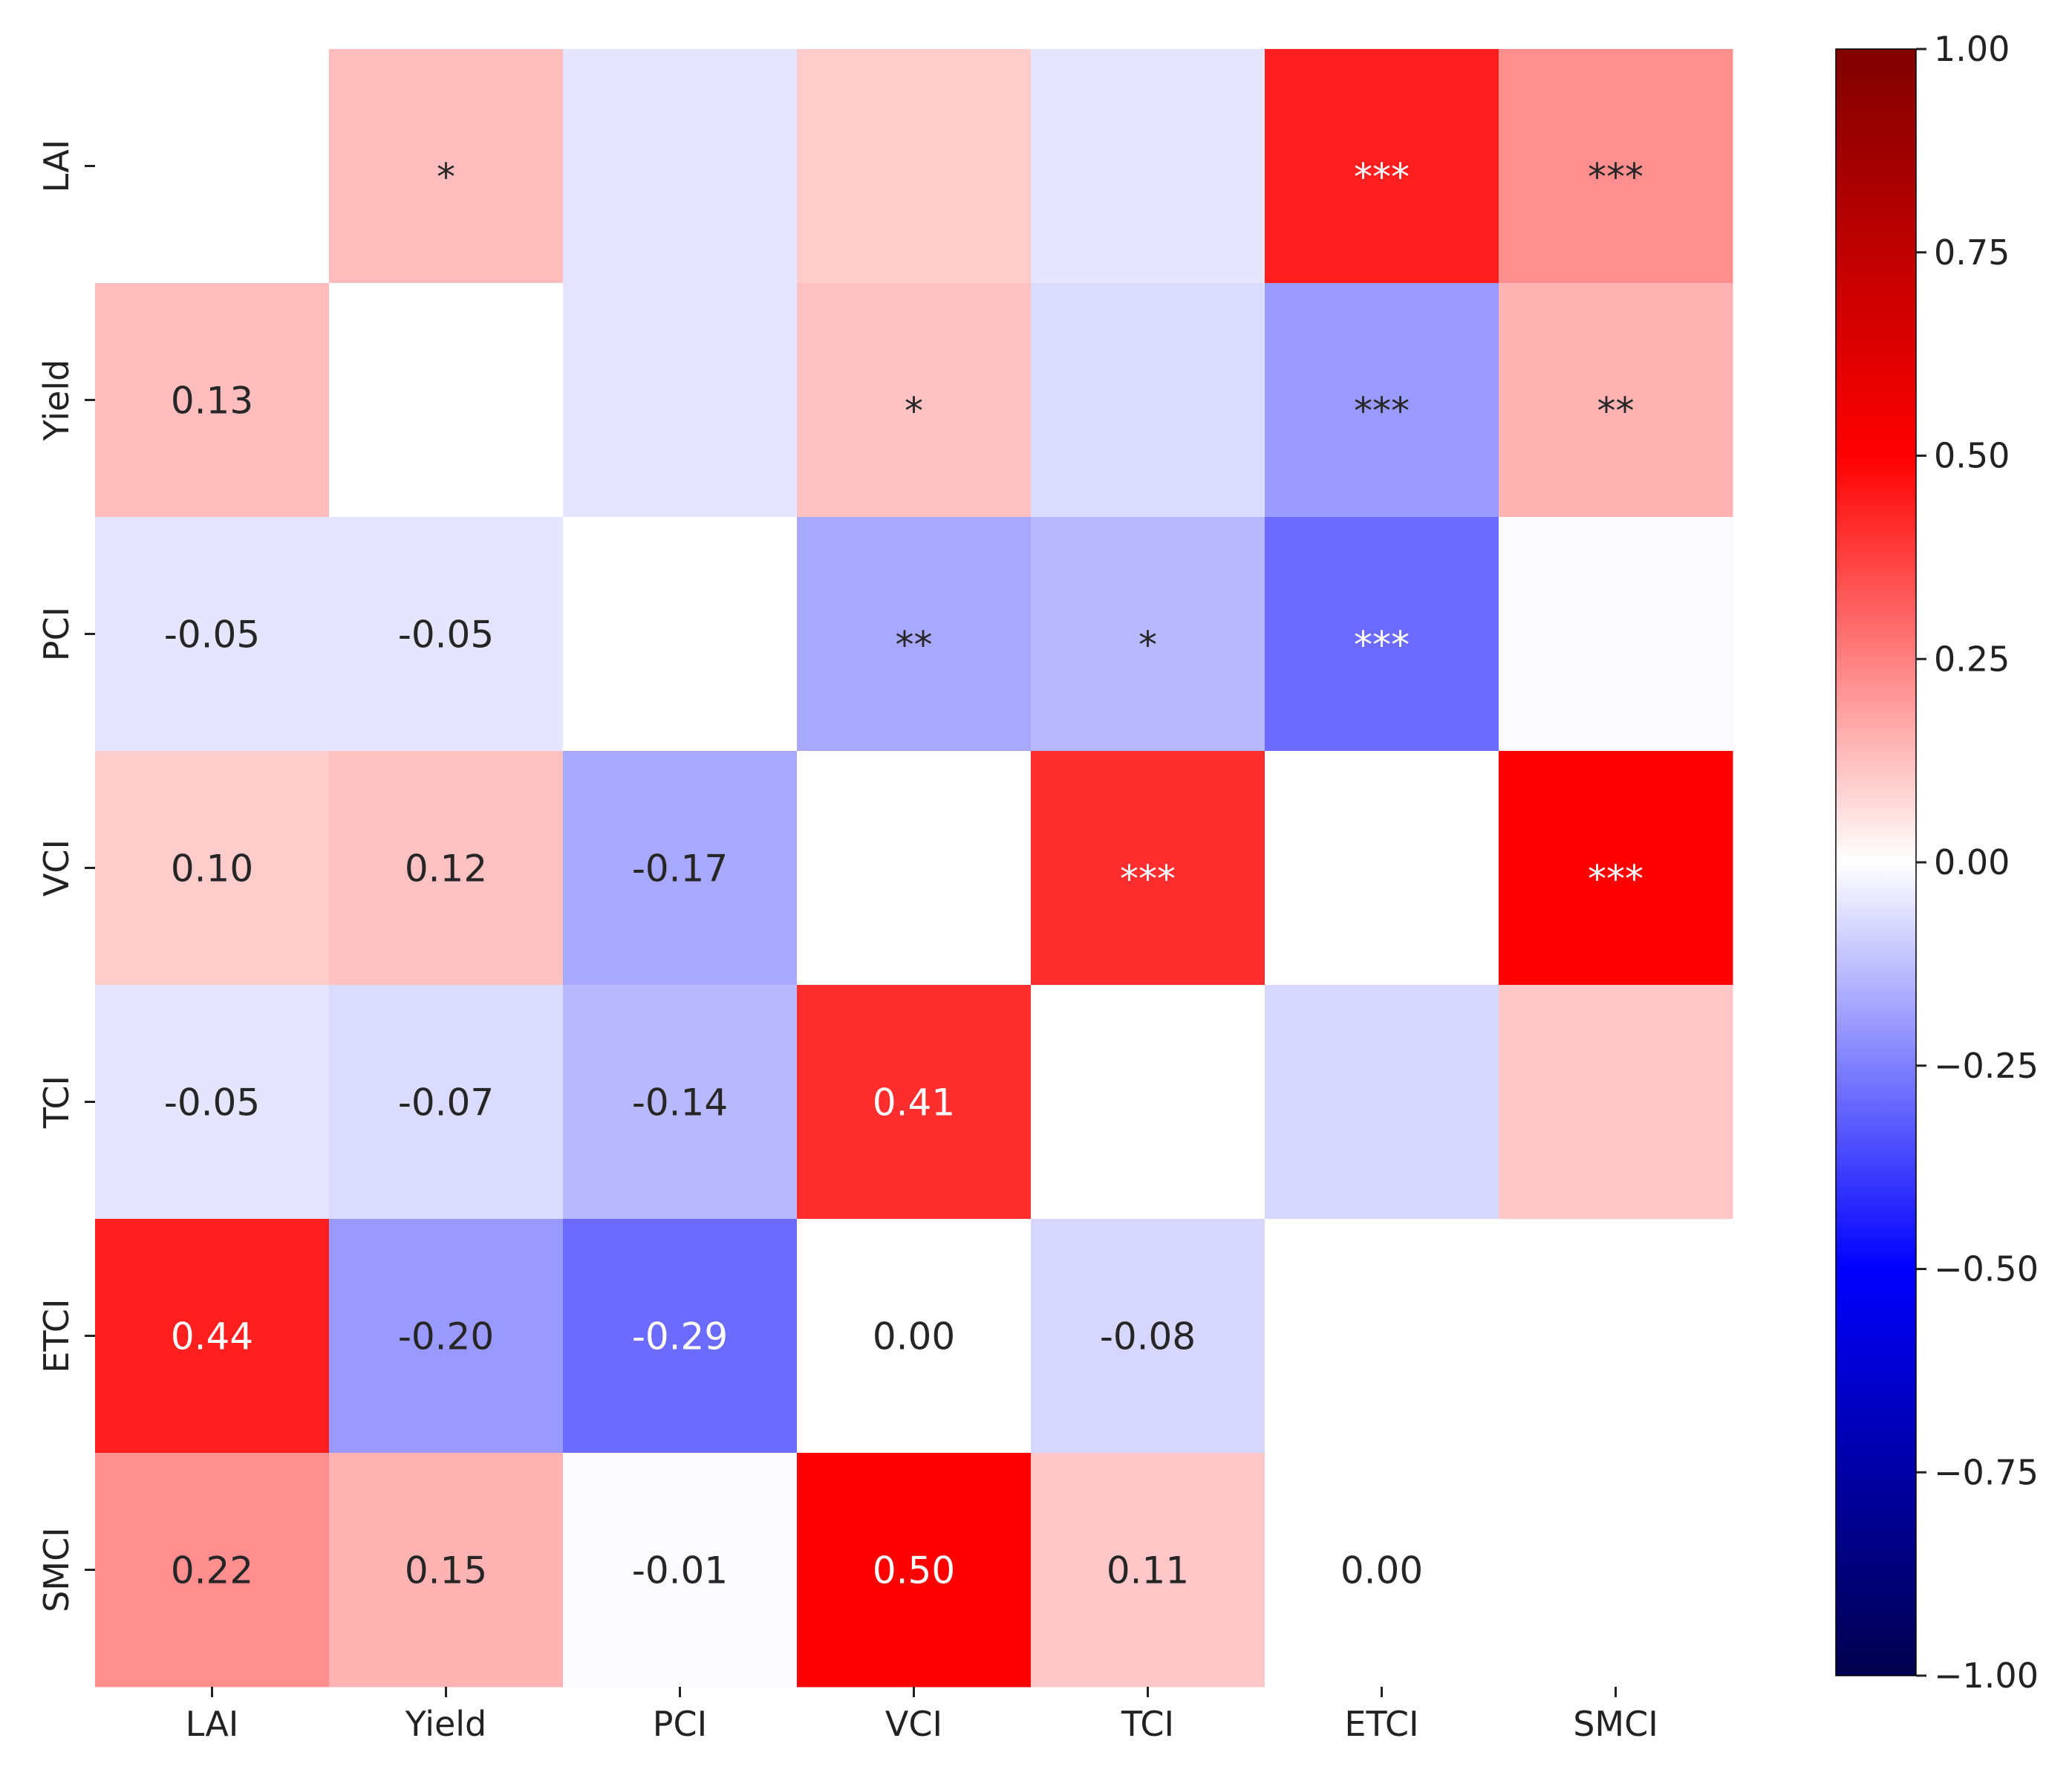 This screenshot has height=1767, width=2072. I want to click on heatmap-cell-smci-tci, so click(1148, 1570).